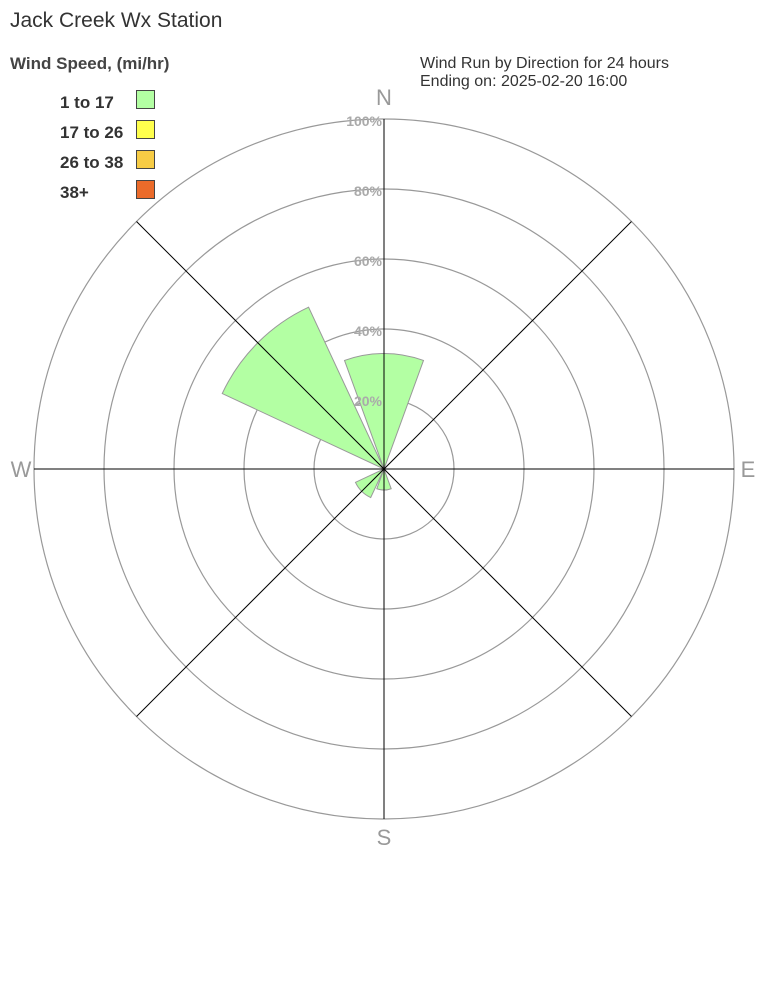 The width and height of the screenshot is (768, 1008). I want to click on radial-tick-label: 60%, so click(368, 261).